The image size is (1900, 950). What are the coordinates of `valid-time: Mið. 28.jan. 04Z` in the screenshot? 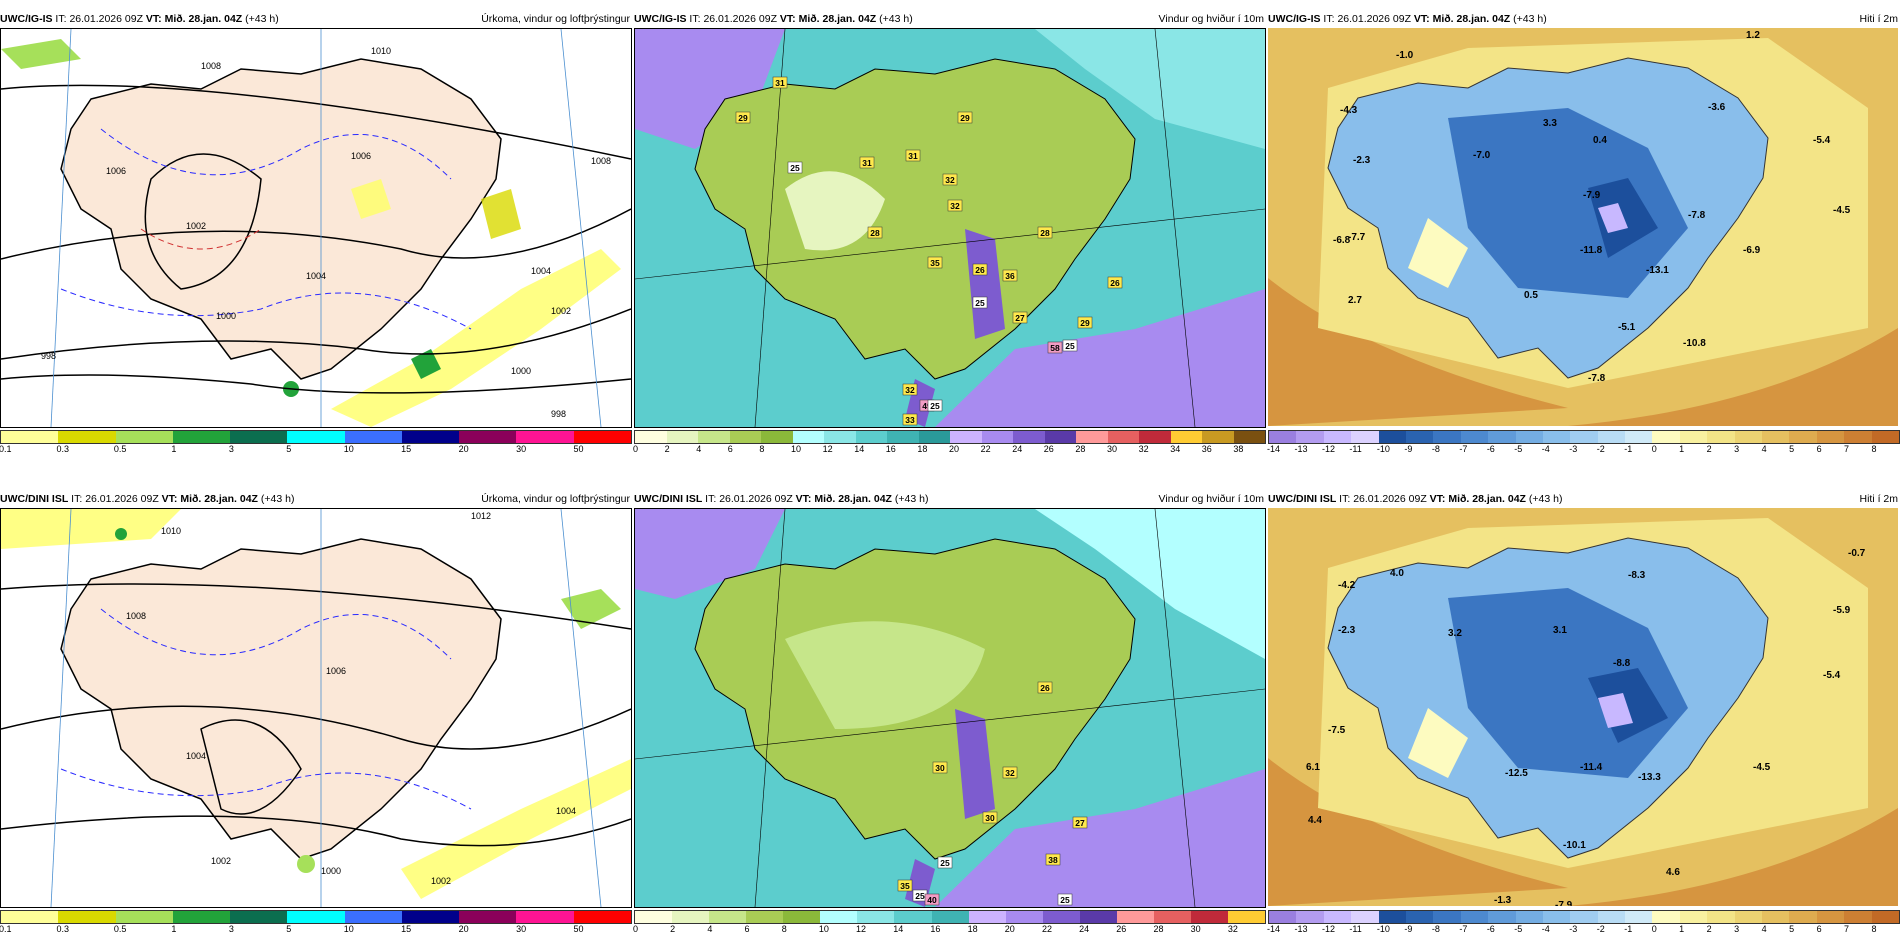 It's located at (1487, 499).